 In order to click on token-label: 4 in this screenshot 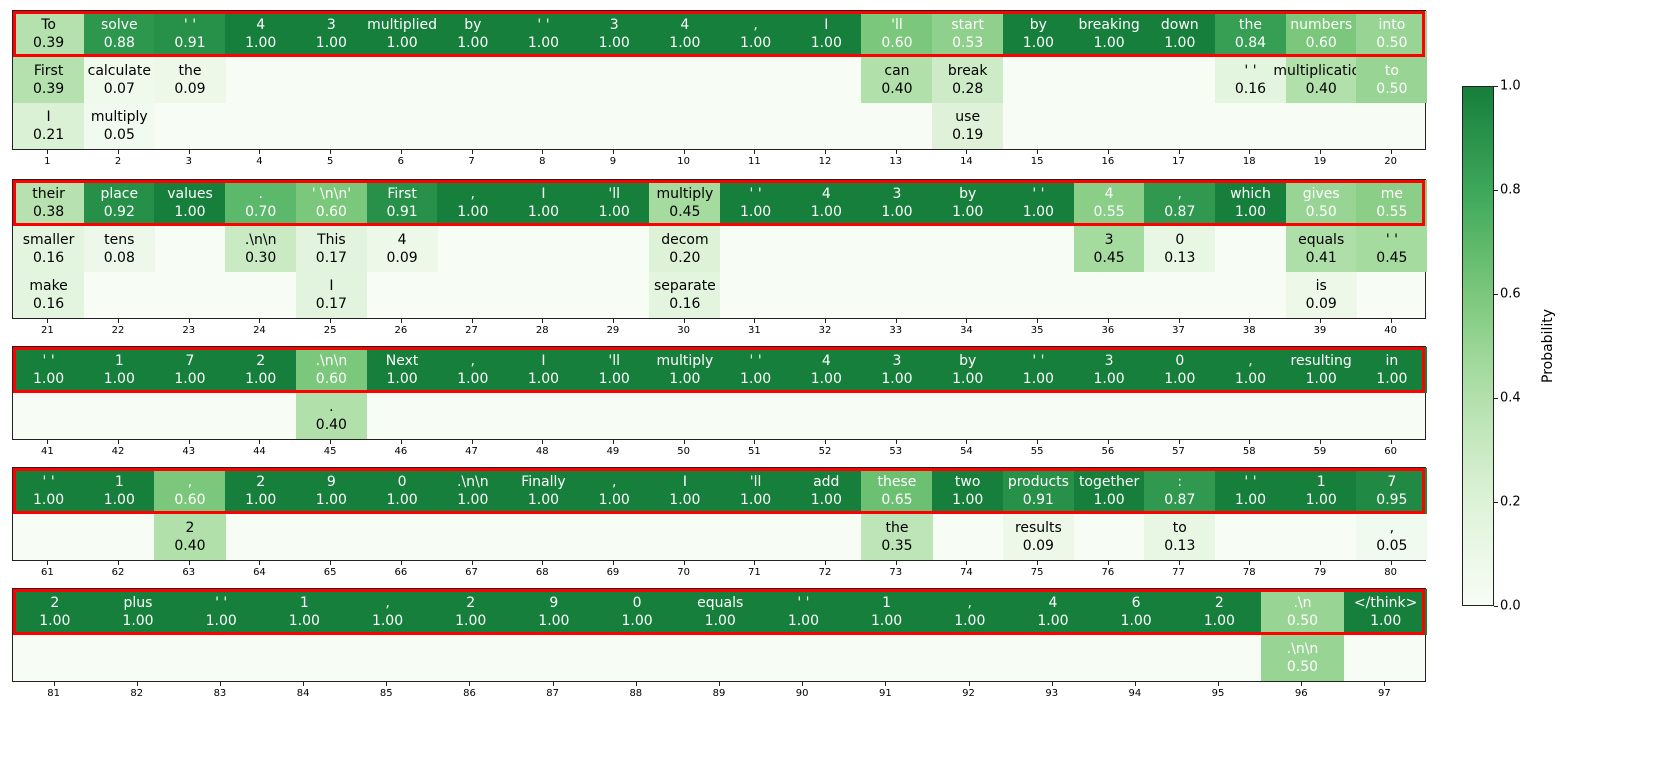, I will do `click(1053, 603)`.